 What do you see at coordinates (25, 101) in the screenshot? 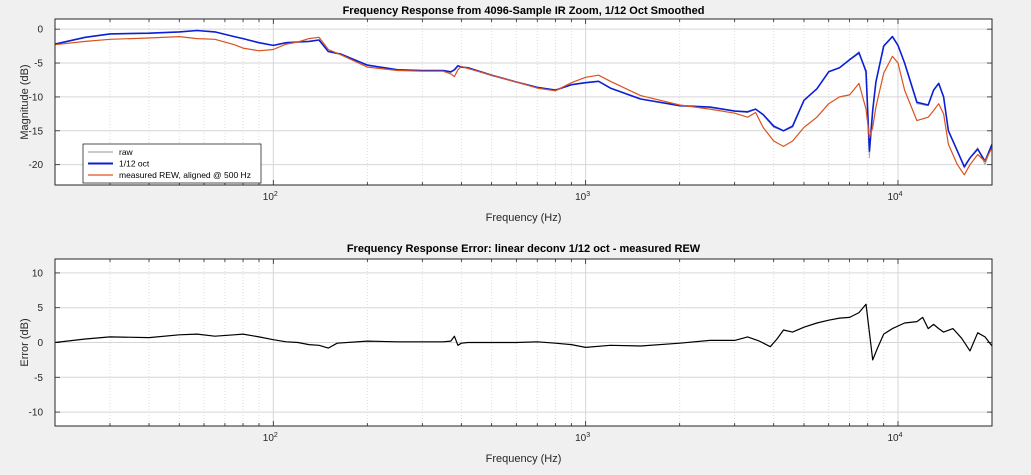
I see `y-axis-label: Magnitude (dB)` at bounding box center [25, 101].